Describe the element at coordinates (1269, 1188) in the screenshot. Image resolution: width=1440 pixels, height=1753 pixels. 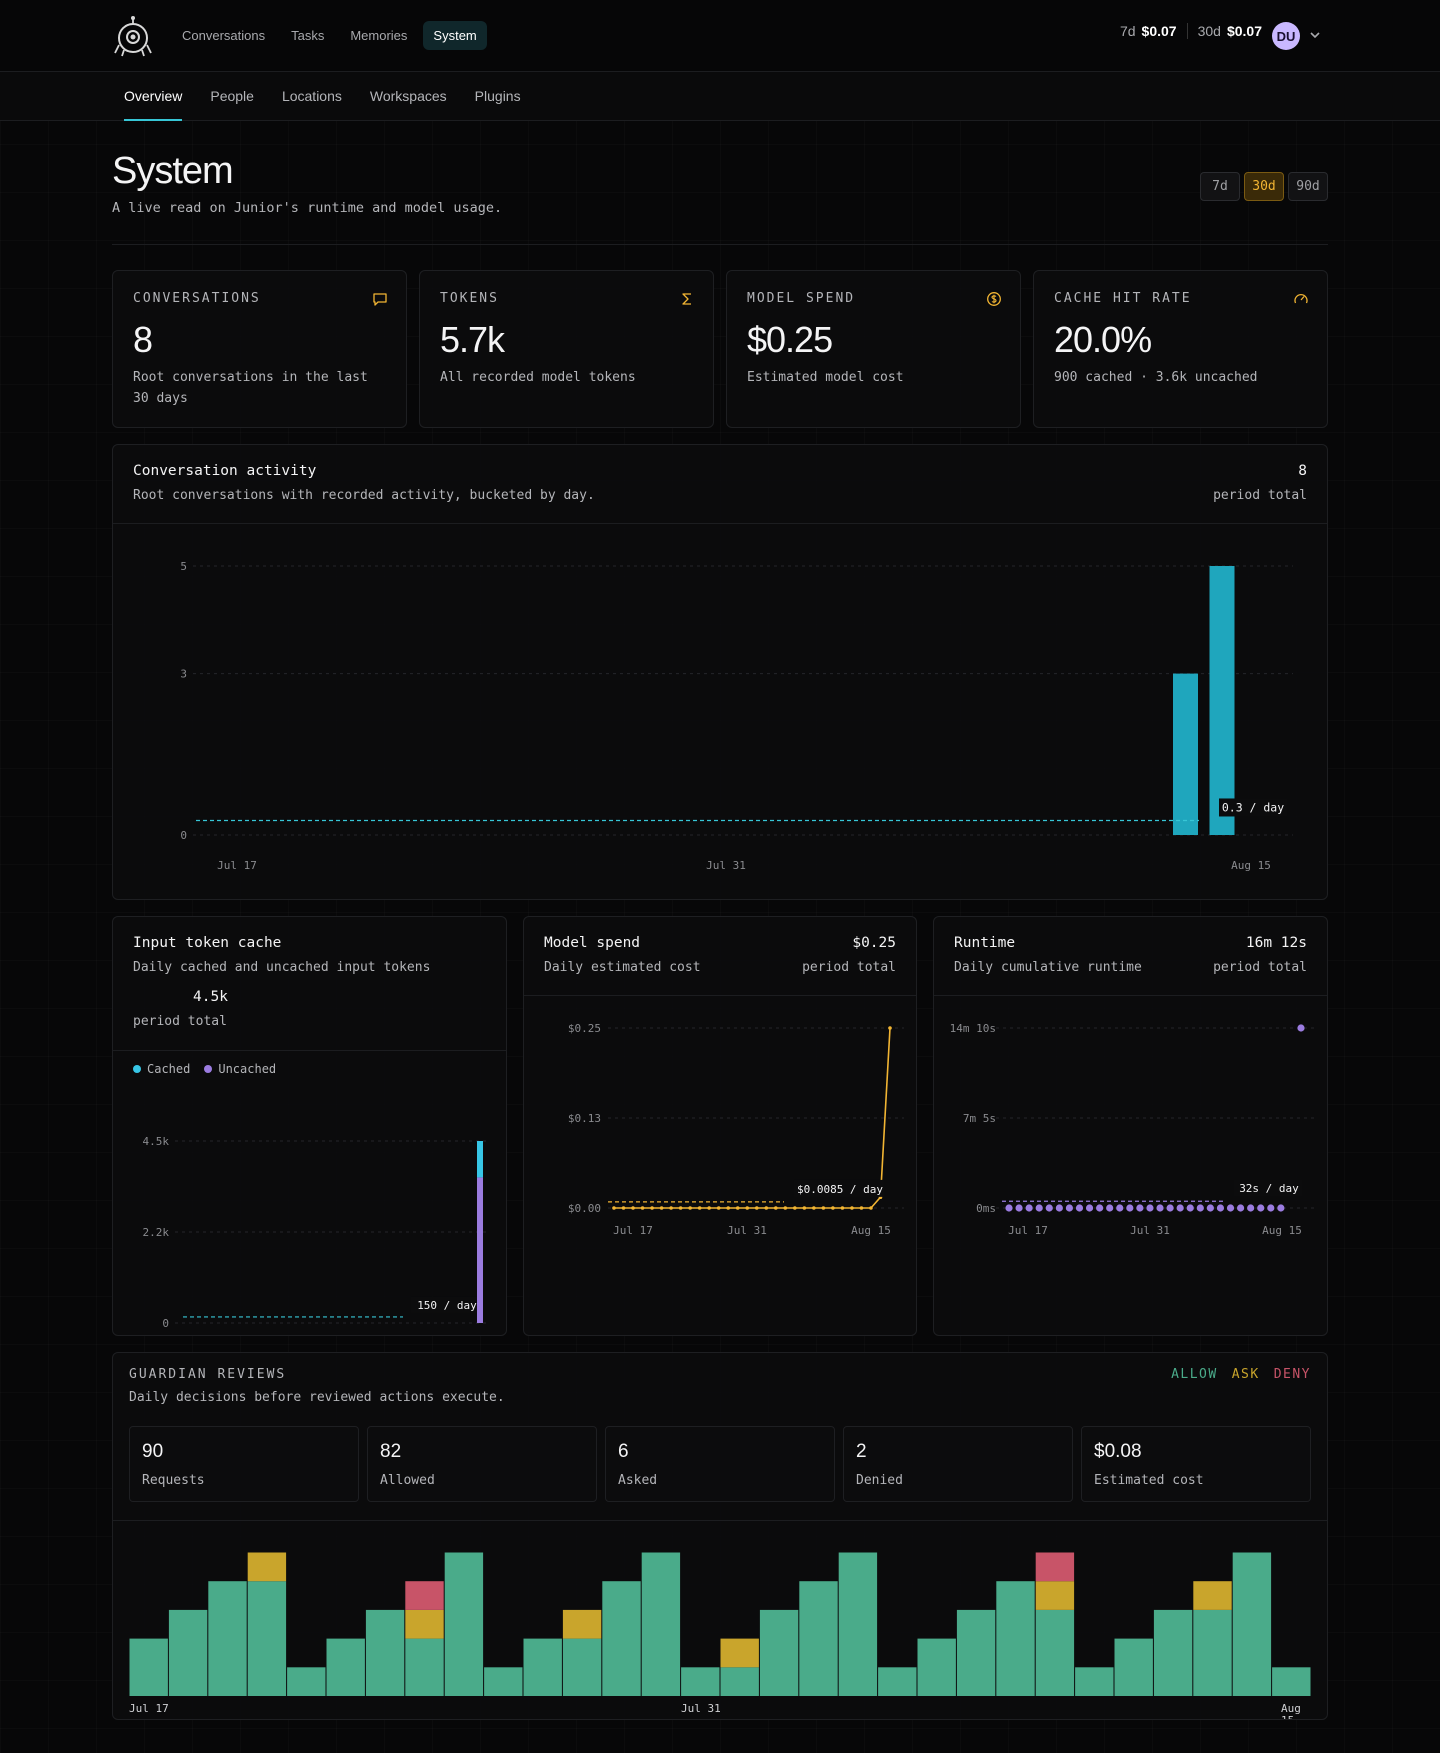
I see `average-label: 32s / day` at that location.